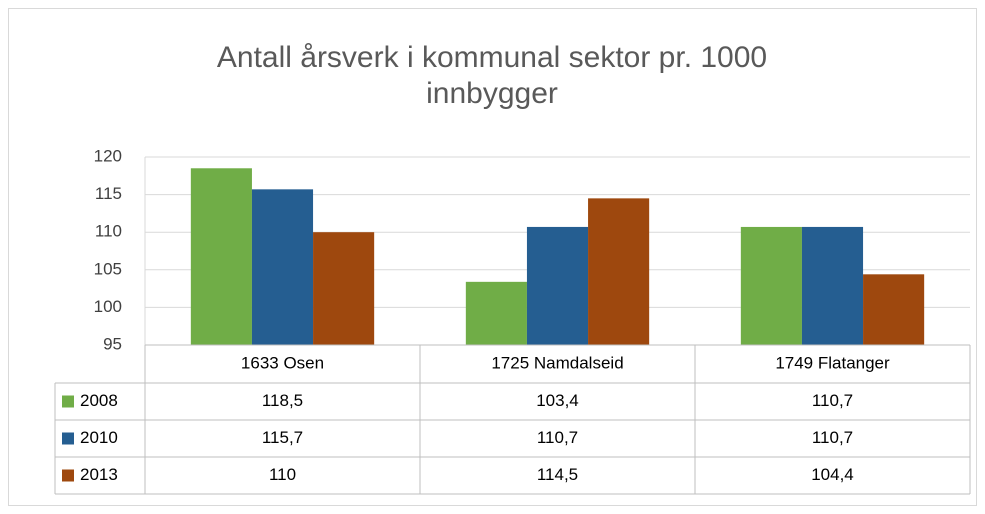 The image size is (985, 514). I want to click on x-tick-label: 1725 Namdalseid, so click(557, 362).